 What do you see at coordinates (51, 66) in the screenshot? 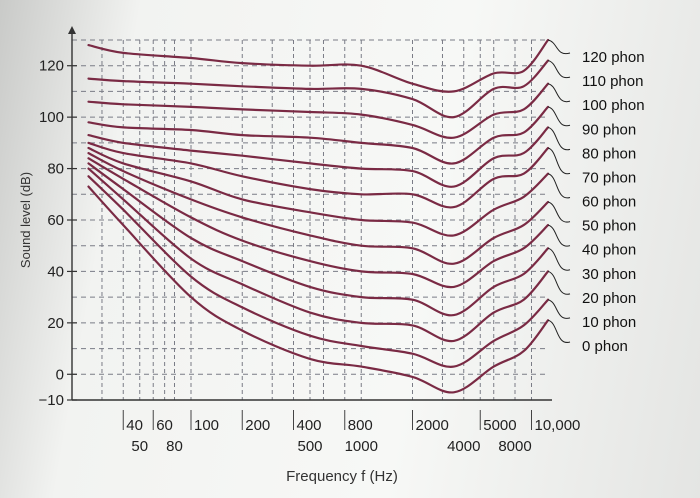
I see `y-tick-label: 120` at bounding box center [51, 66].